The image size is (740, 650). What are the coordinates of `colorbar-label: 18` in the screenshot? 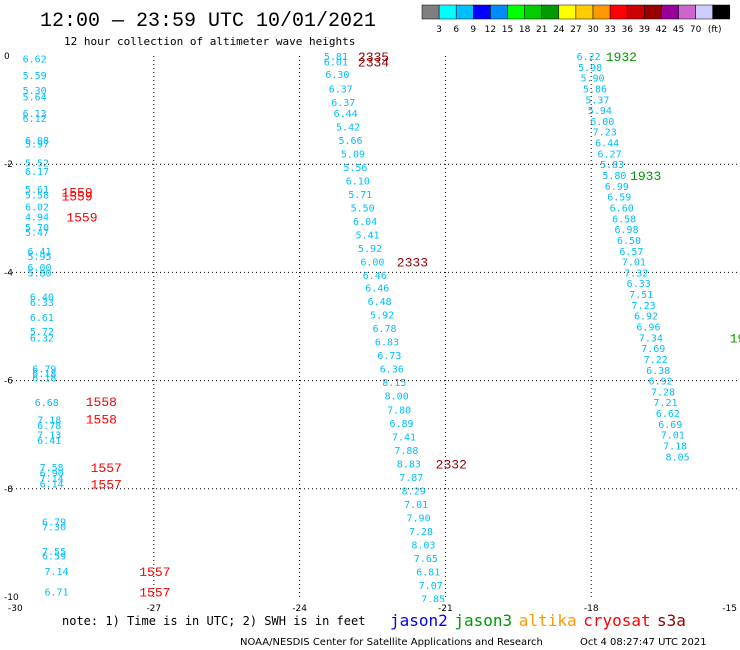 It's located at (525, 30).